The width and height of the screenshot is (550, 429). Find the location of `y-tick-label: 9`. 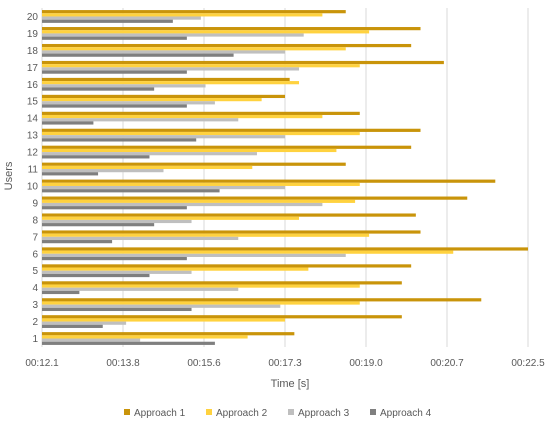

y-tick-label: 9 is located at coordinates (35, 203).